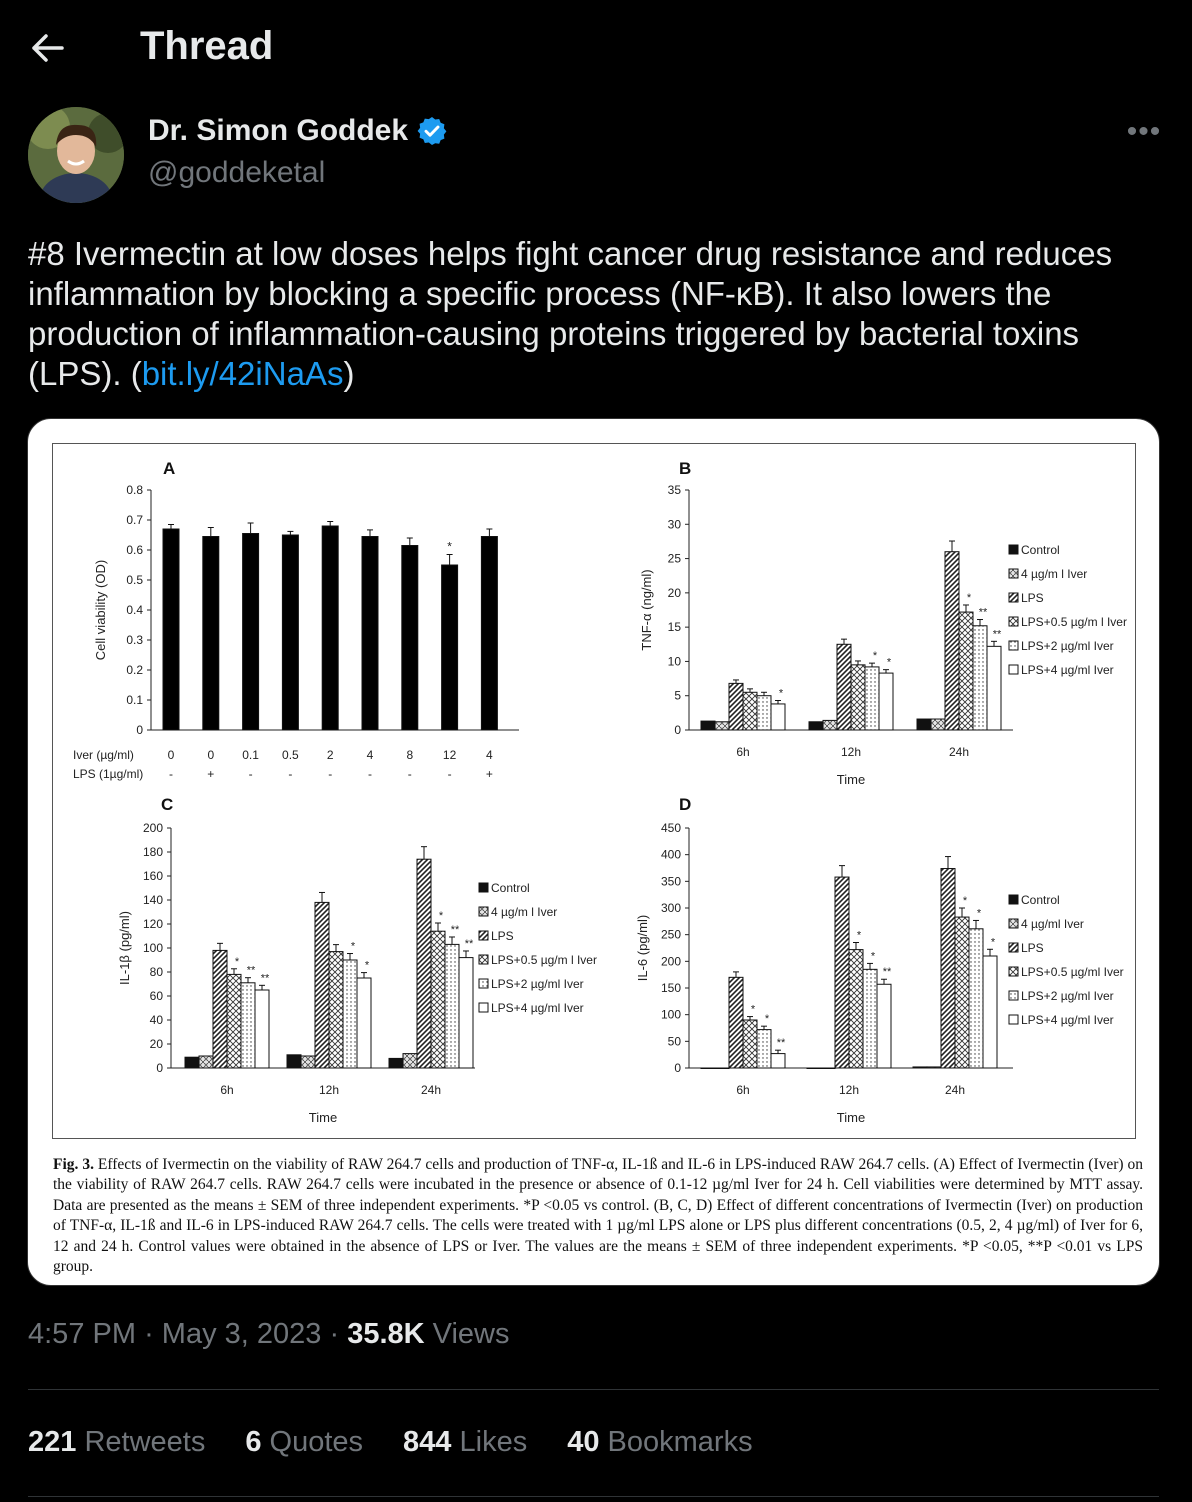 The height and width of the screenshot is (1502, 1192). What do you see at coordinates (210, 755) in the screenshot?
I see `panel-a-iver-label: 0` at bounding box center [210, 755].